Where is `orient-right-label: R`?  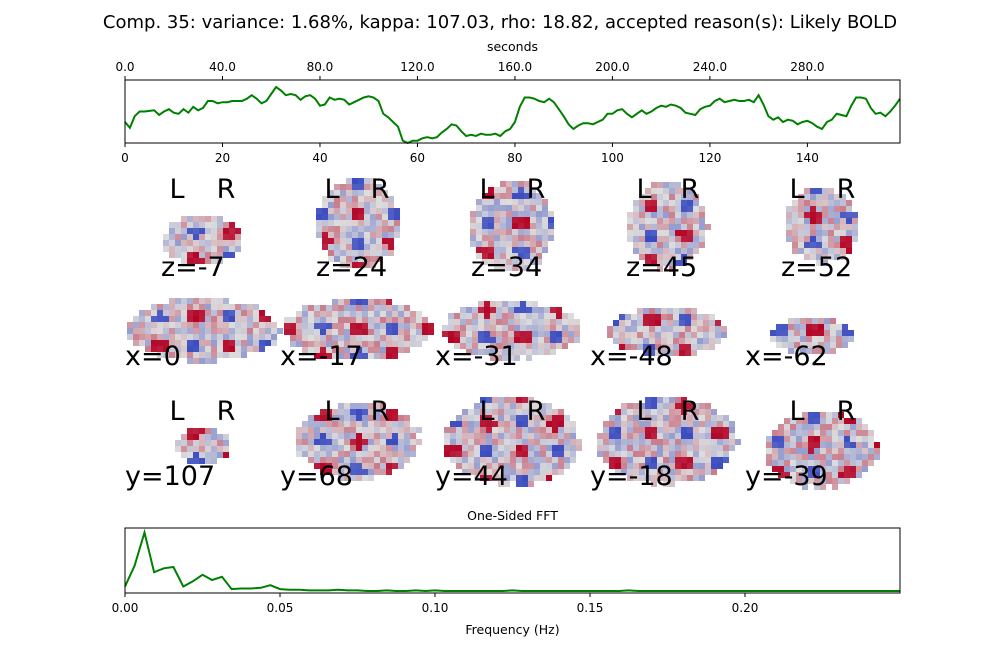 orient-right-label: R is located at coordinates (536, 189).